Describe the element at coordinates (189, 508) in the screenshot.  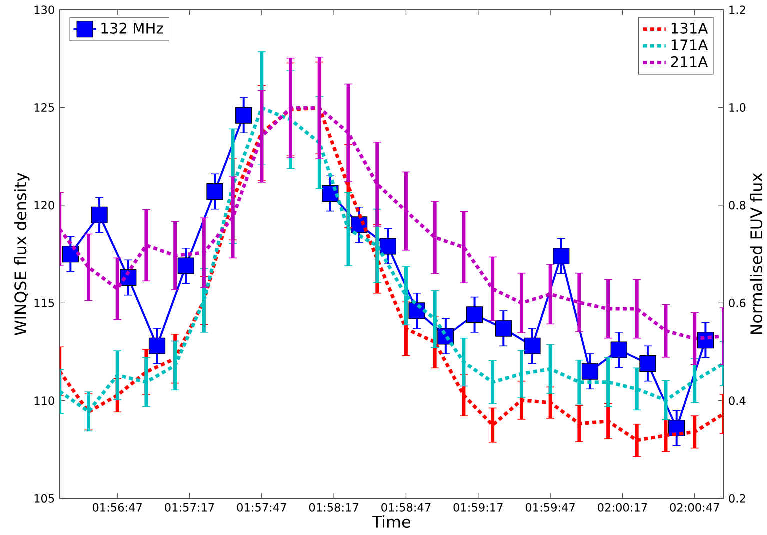
I see `x-tick-label: 01:57:17` at that location.